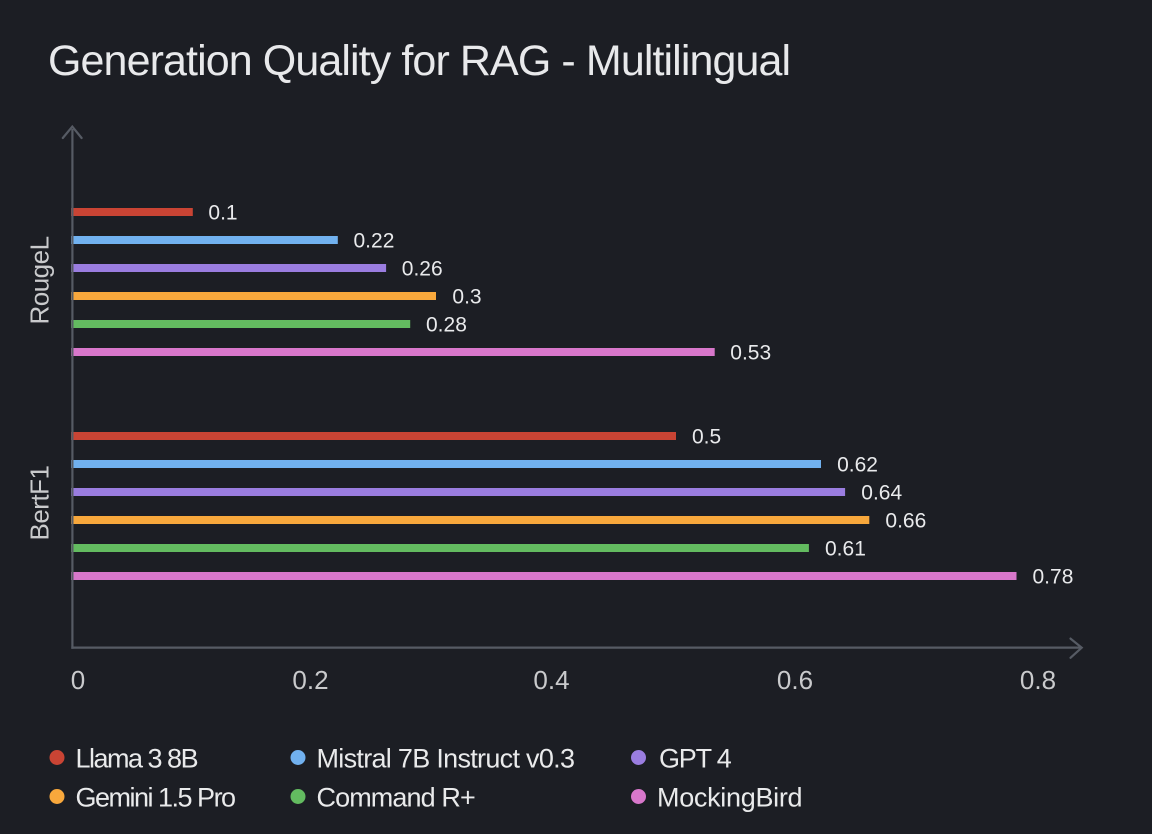  I want to click on svg-text: 0.66, so click(905, 521).